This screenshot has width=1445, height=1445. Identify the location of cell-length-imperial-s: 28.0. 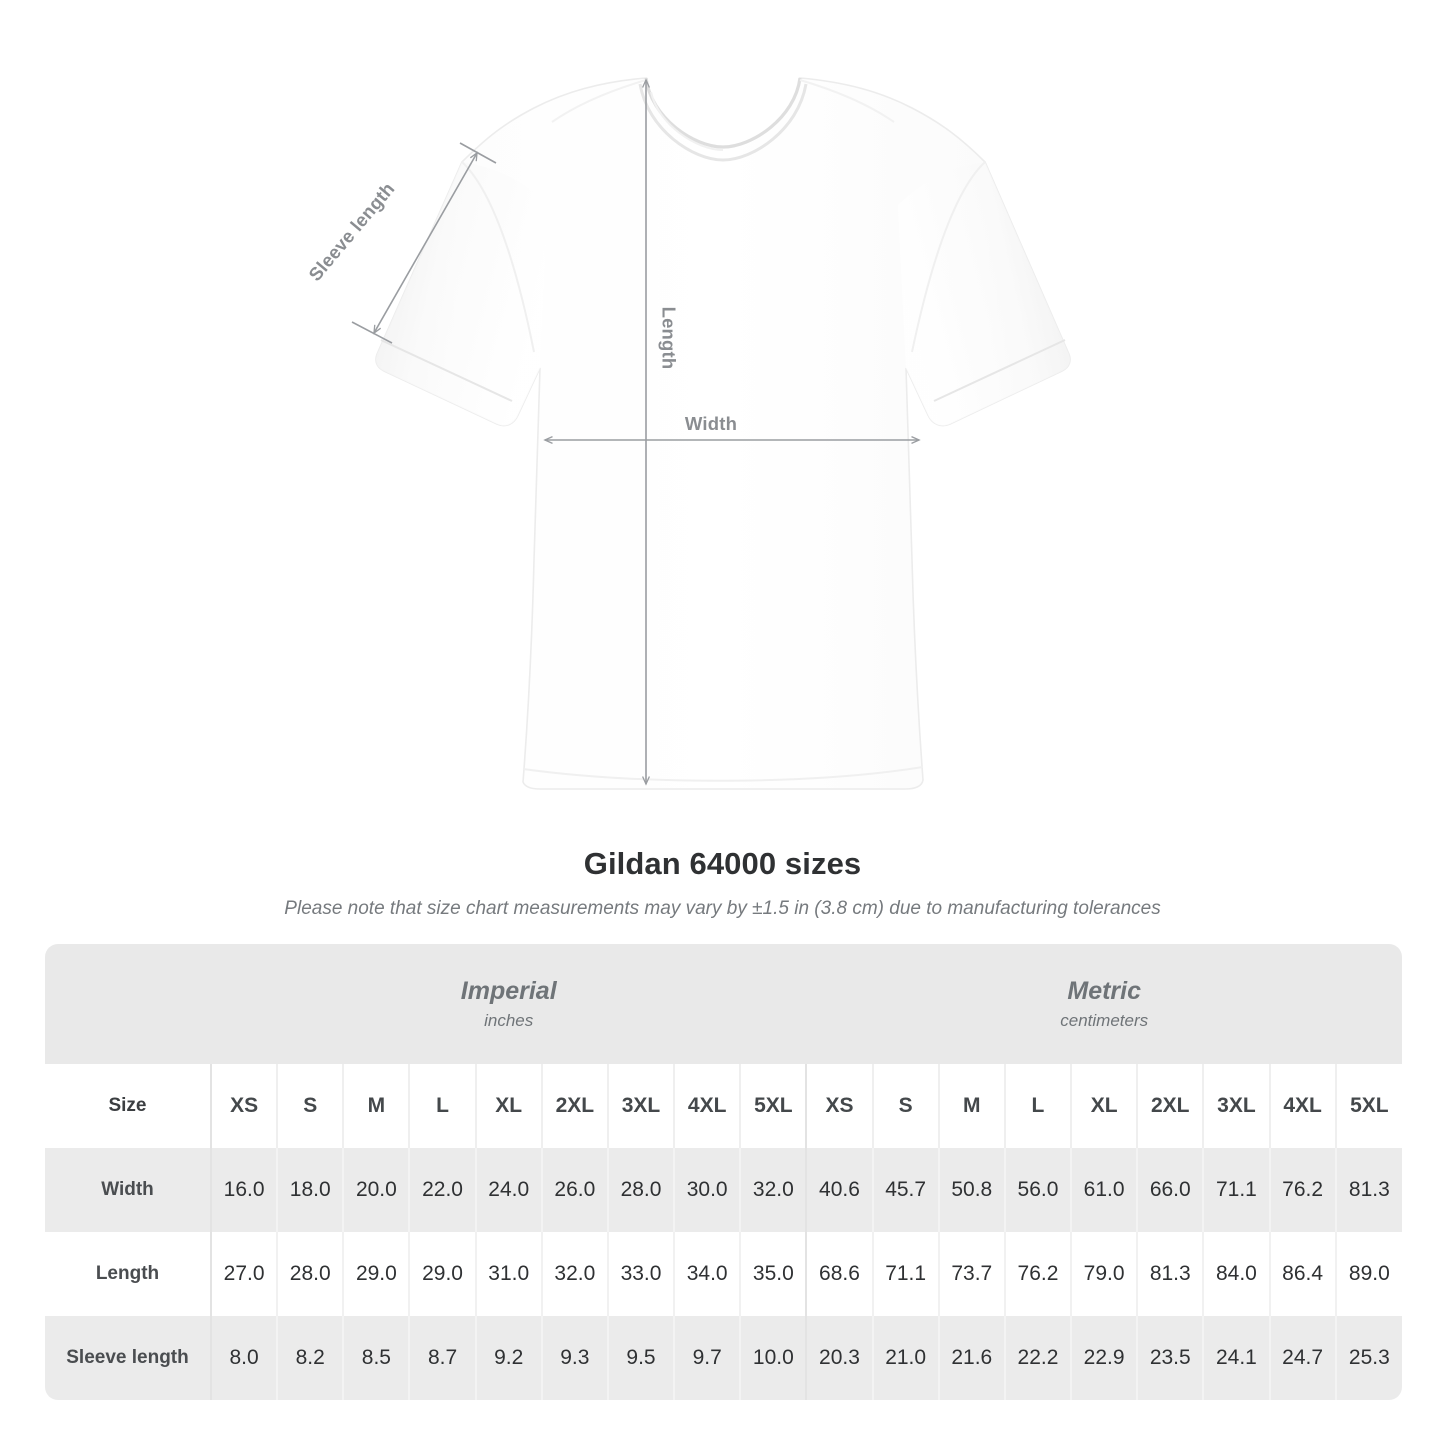
(310, 1274).